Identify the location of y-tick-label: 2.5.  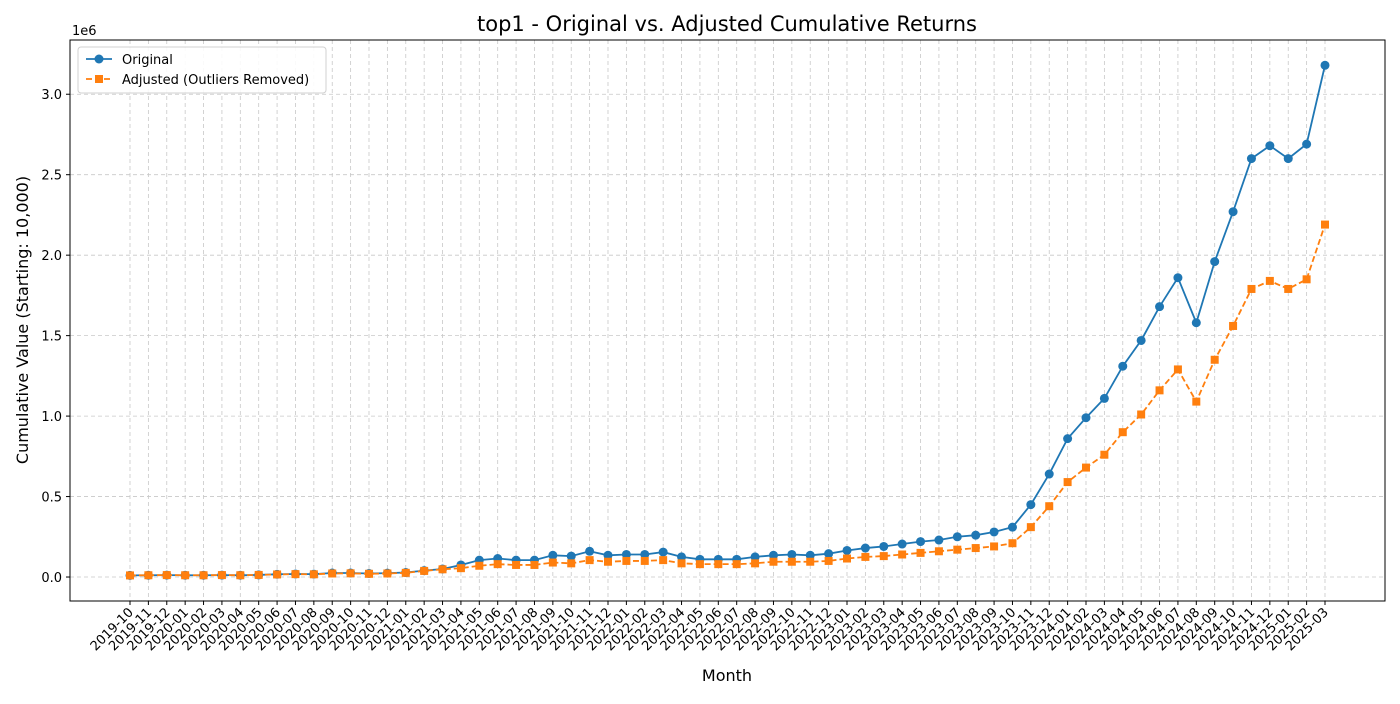
(51, 176).